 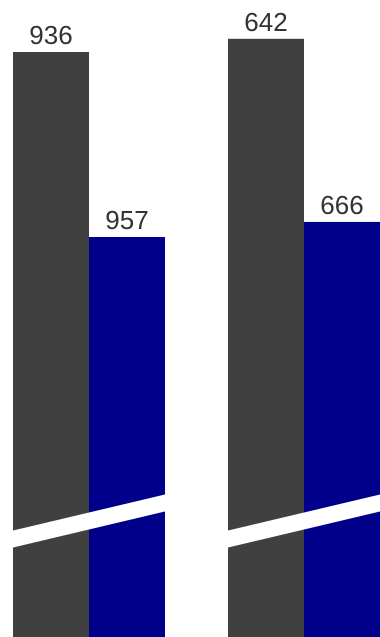 What do you see at coordinates (195, 521) in the screenshot?
I see `axis-break-group` at bounding box center [195, 521].